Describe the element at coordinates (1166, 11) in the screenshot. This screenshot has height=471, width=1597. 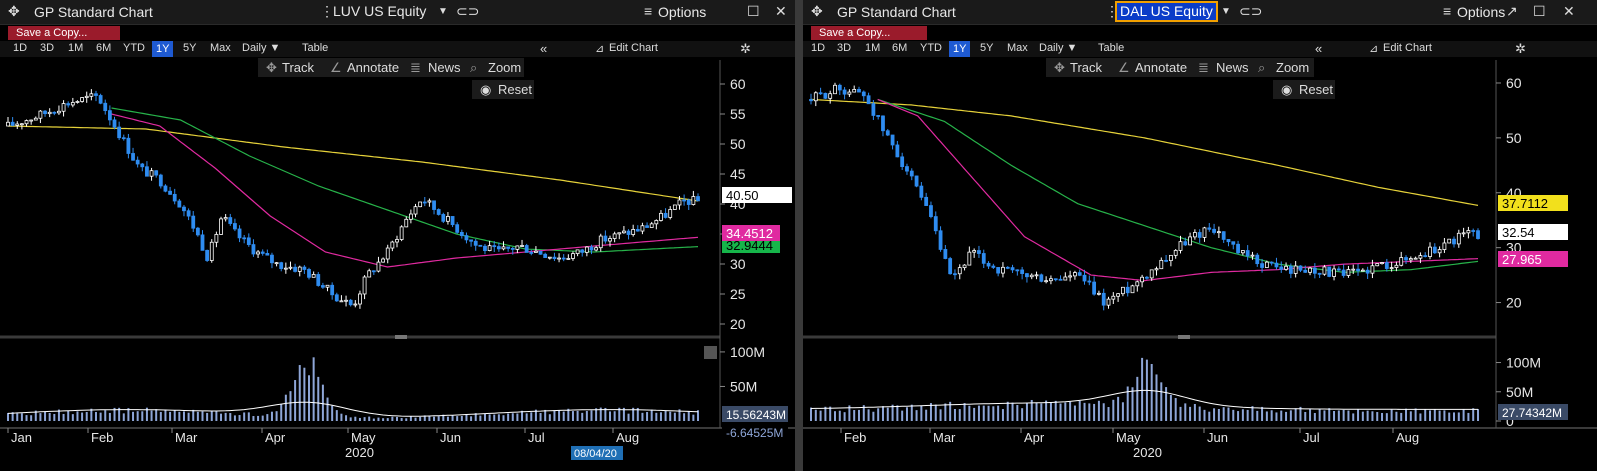
I see `ticker-input: DAL US Equity` at that location.